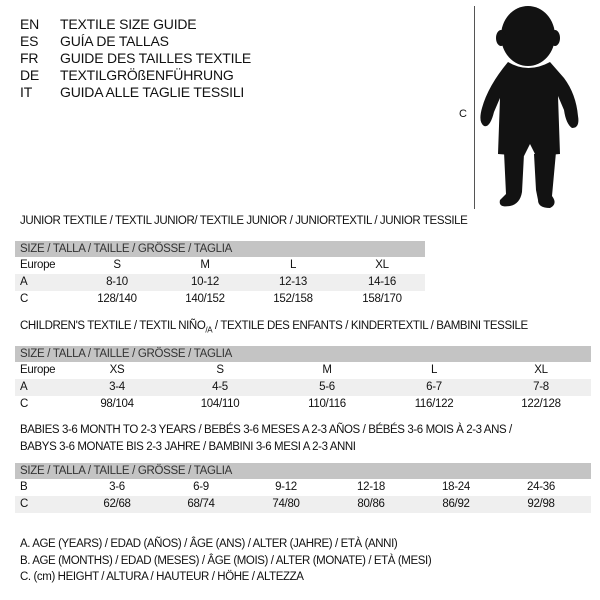 The image size is (600, 600). Describe the element at coordinates (382, 282) in the screenshot. I see `table-cell: 14-16` at that location.